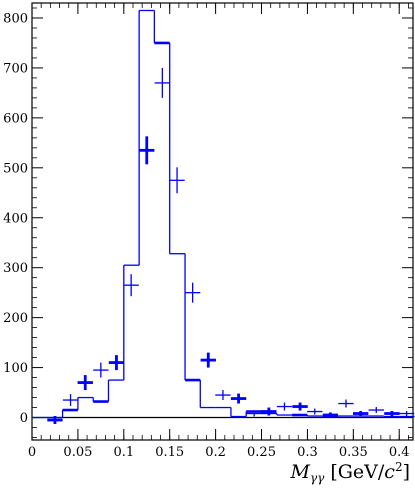 The height and width of the screenshot is (490, 415). I want to click on y-tick-label: 200, so click(15, 318).